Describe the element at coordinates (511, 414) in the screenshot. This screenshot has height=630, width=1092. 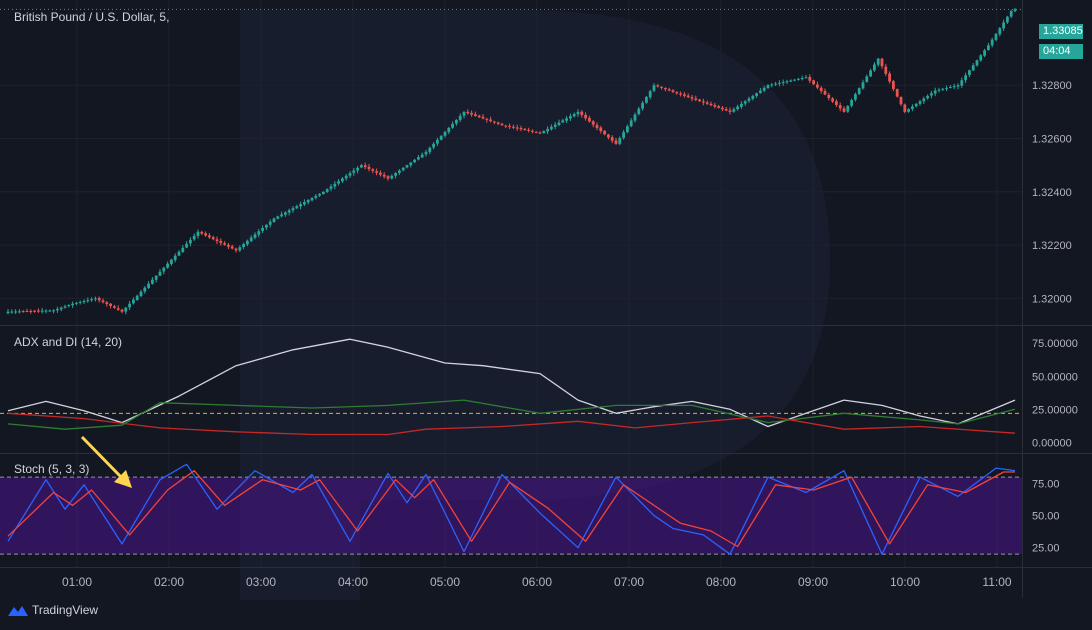
I see `di-plus-line` at that location.